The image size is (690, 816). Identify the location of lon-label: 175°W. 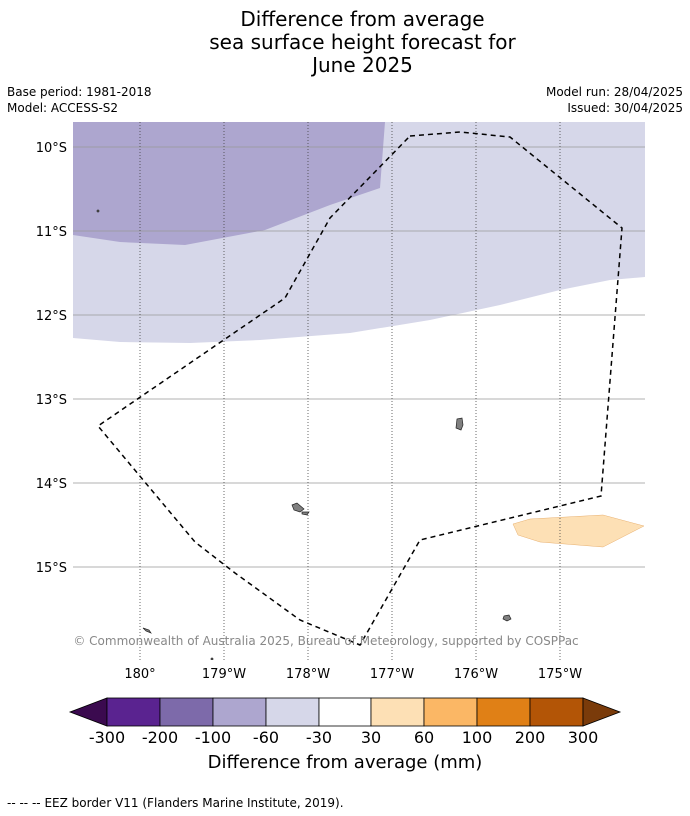
(560, 674).